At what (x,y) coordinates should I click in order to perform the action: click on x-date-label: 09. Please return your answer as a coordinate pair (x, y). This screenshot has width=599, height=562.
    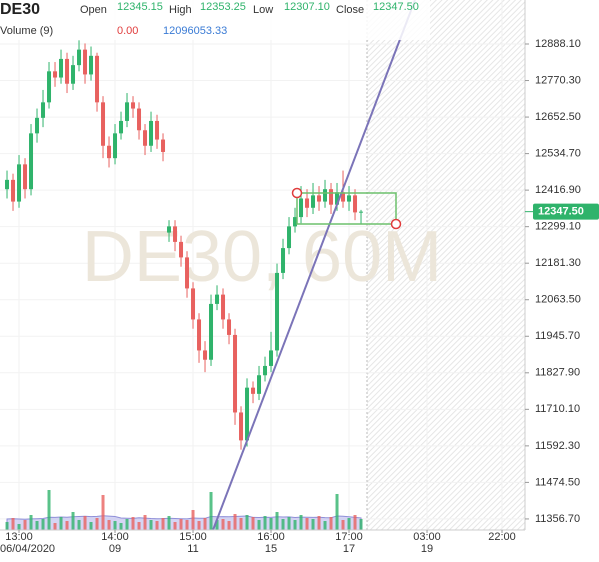
    Looking at the image, I should click on (115, 549).